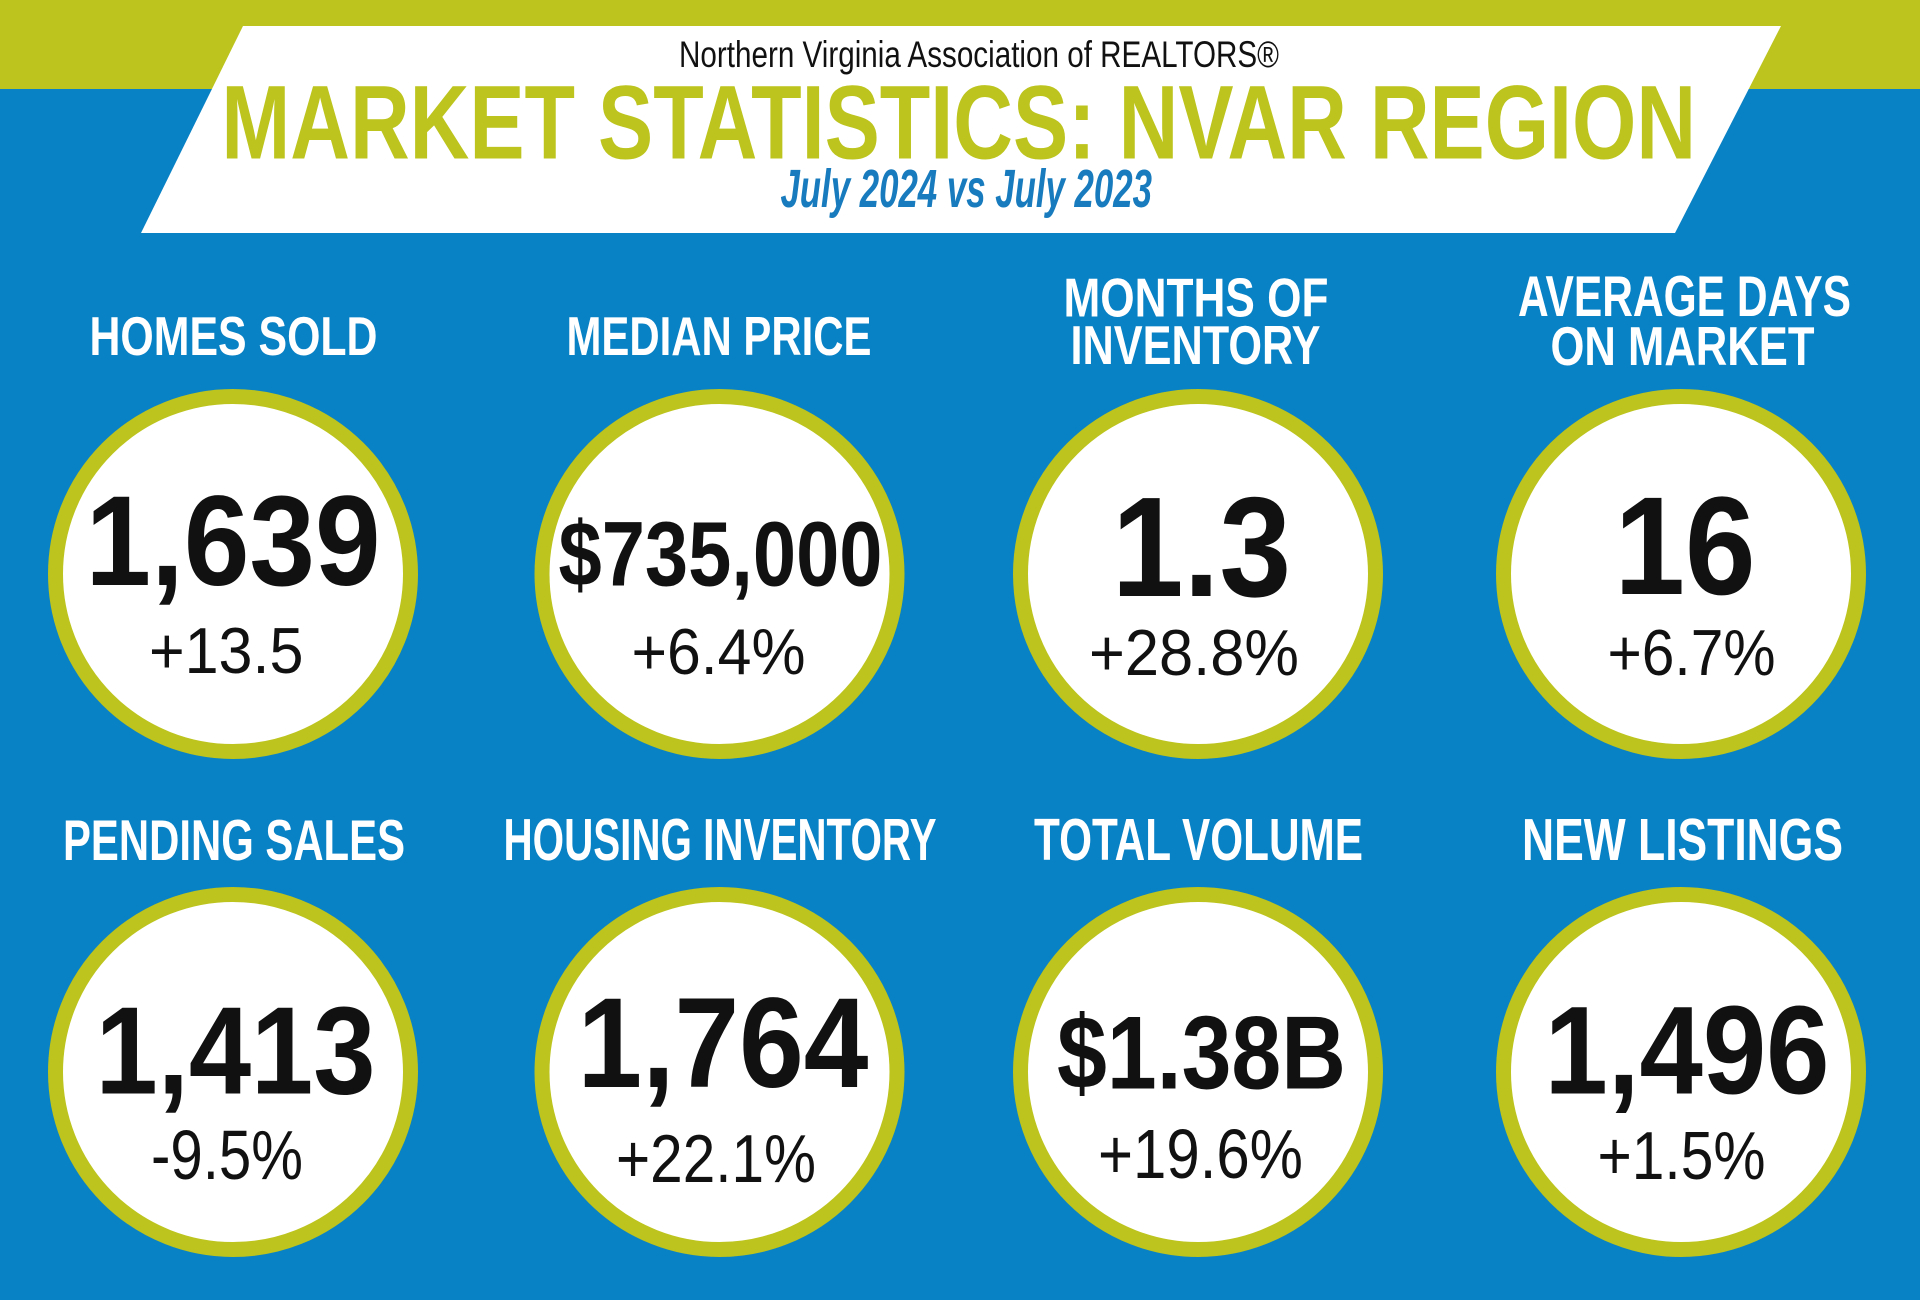  I want to click on svg-text: 1,764, so click(723, 1043).